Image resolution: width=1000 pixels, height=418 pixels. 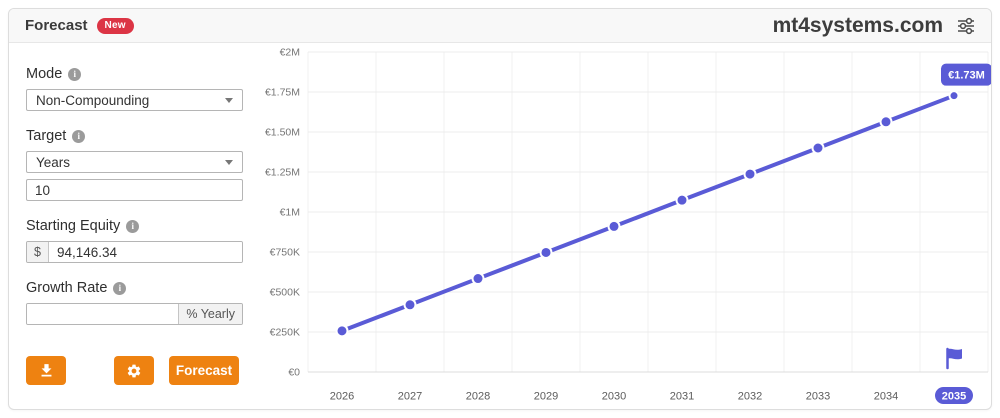 What do you see at coordinates (478, 397) in the screenshot?
I see `x-tick-label: 2028` at bounding box center [478, 397].